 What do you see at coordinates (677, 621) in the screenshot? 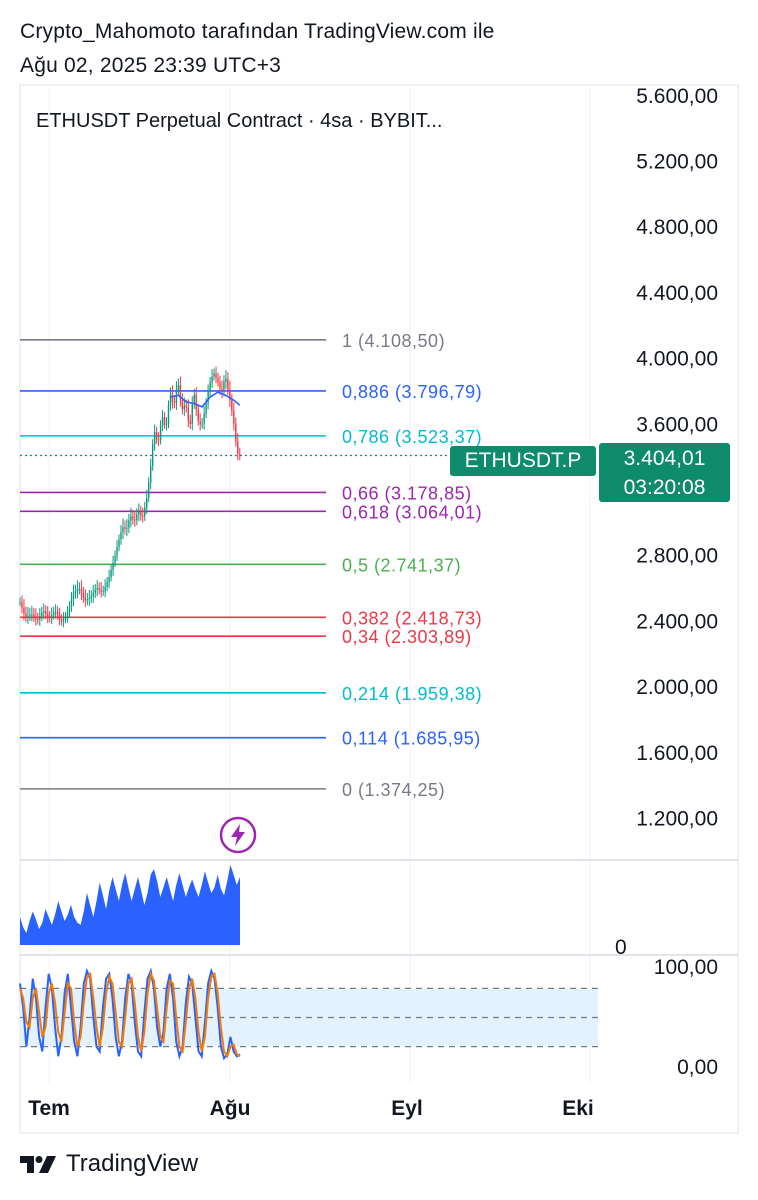
I see `y-tick-label: 2.400,00` at bounding box center [677, 621].